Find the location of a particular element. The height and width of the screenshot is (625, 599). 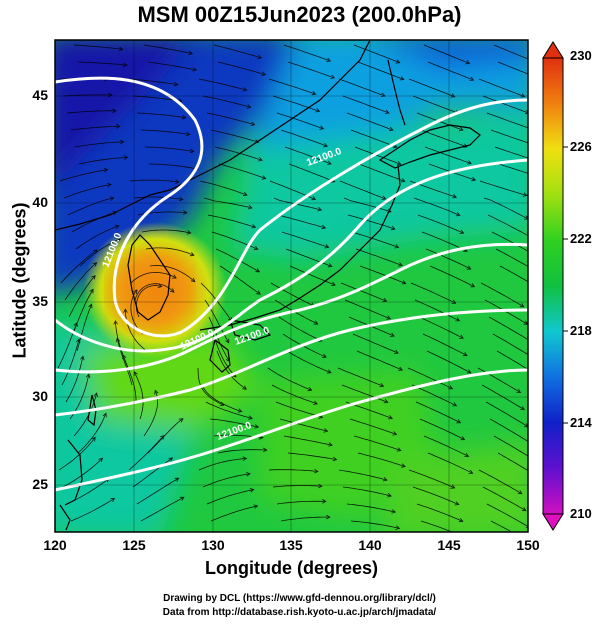

x-tick-label: 135 is located at coordinates (291, 545).